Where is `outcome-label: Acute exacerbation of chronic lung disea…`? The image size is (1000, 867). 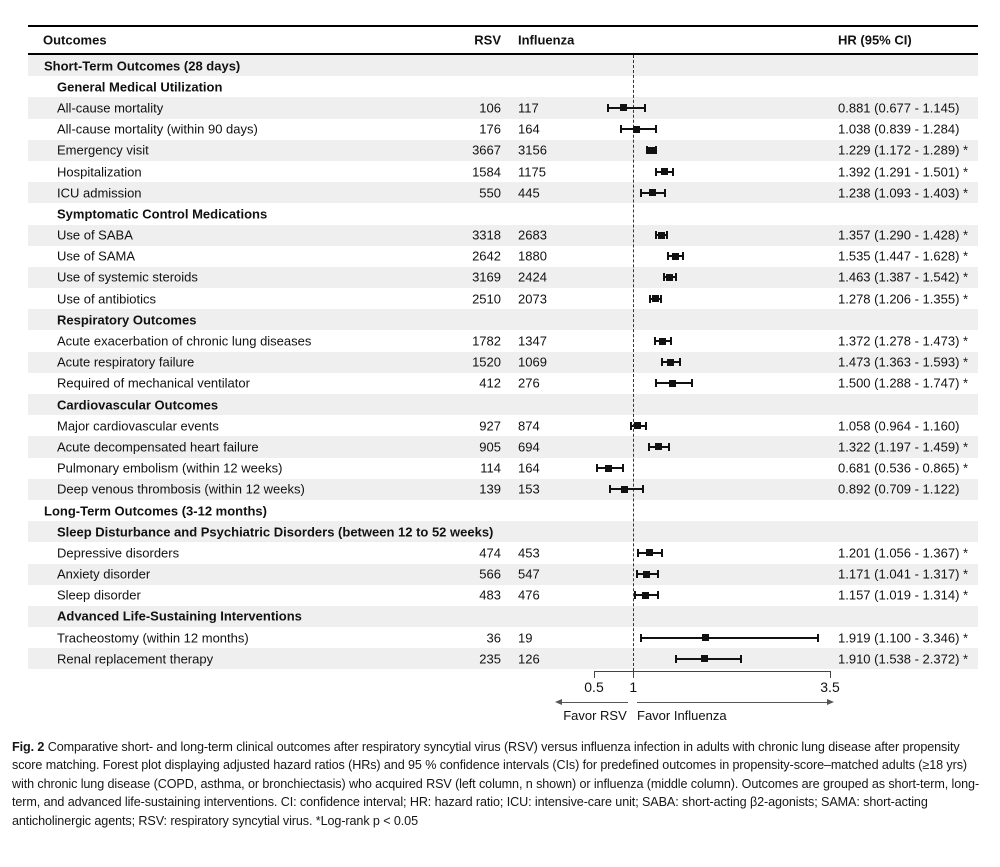
outcome-label: Acute exacerbation of chronic lung disea… is located at coordinates (184, 341).